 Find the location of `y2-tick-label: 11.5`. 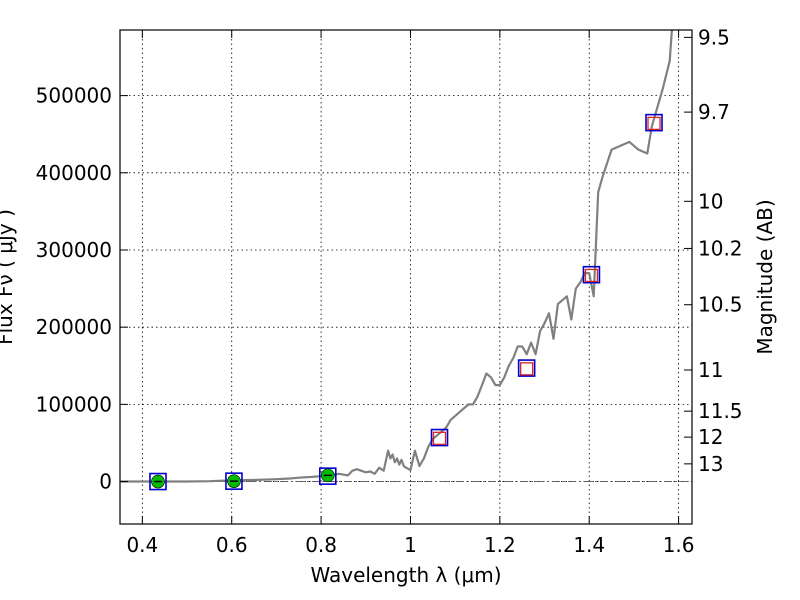

y2-tick-label: 11.5 is located at coordinates (720, 411).